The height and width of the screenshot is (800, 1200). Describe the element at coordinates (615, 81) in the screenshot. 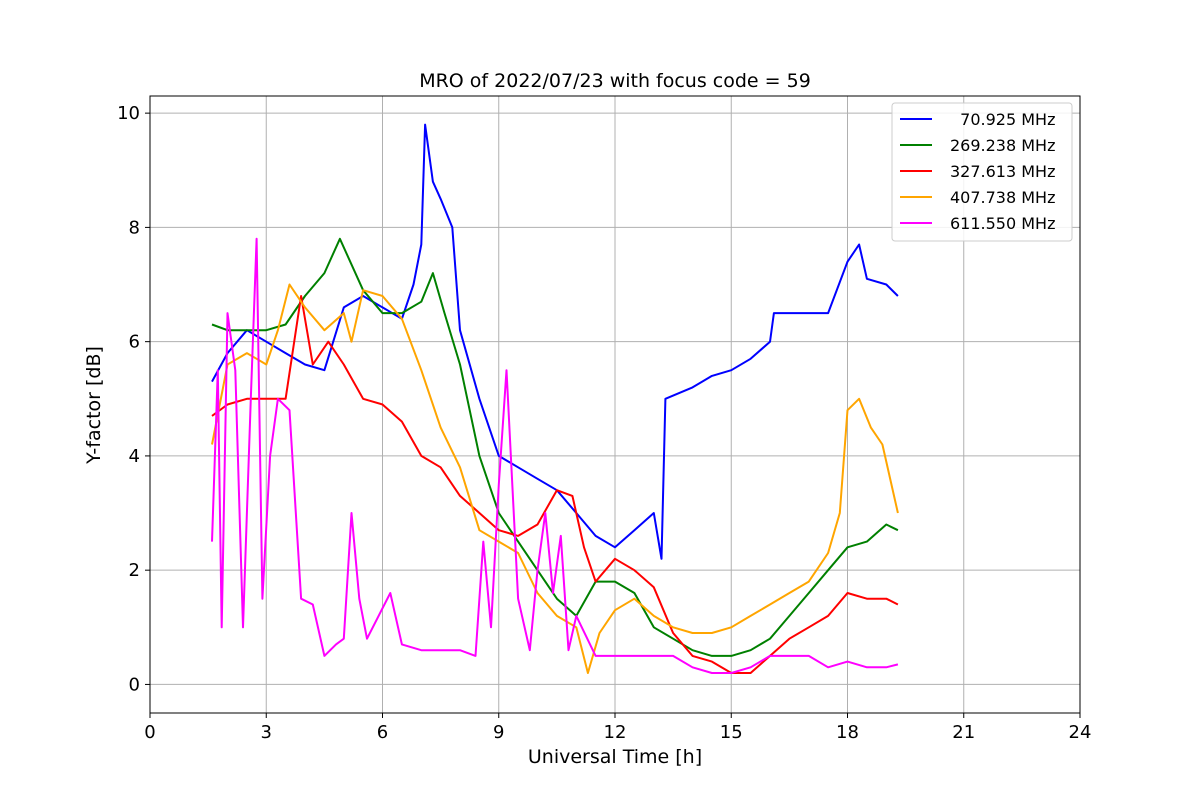

I see `chart-title: MRO of 2022/07/23 with focus code = 59` at that location.